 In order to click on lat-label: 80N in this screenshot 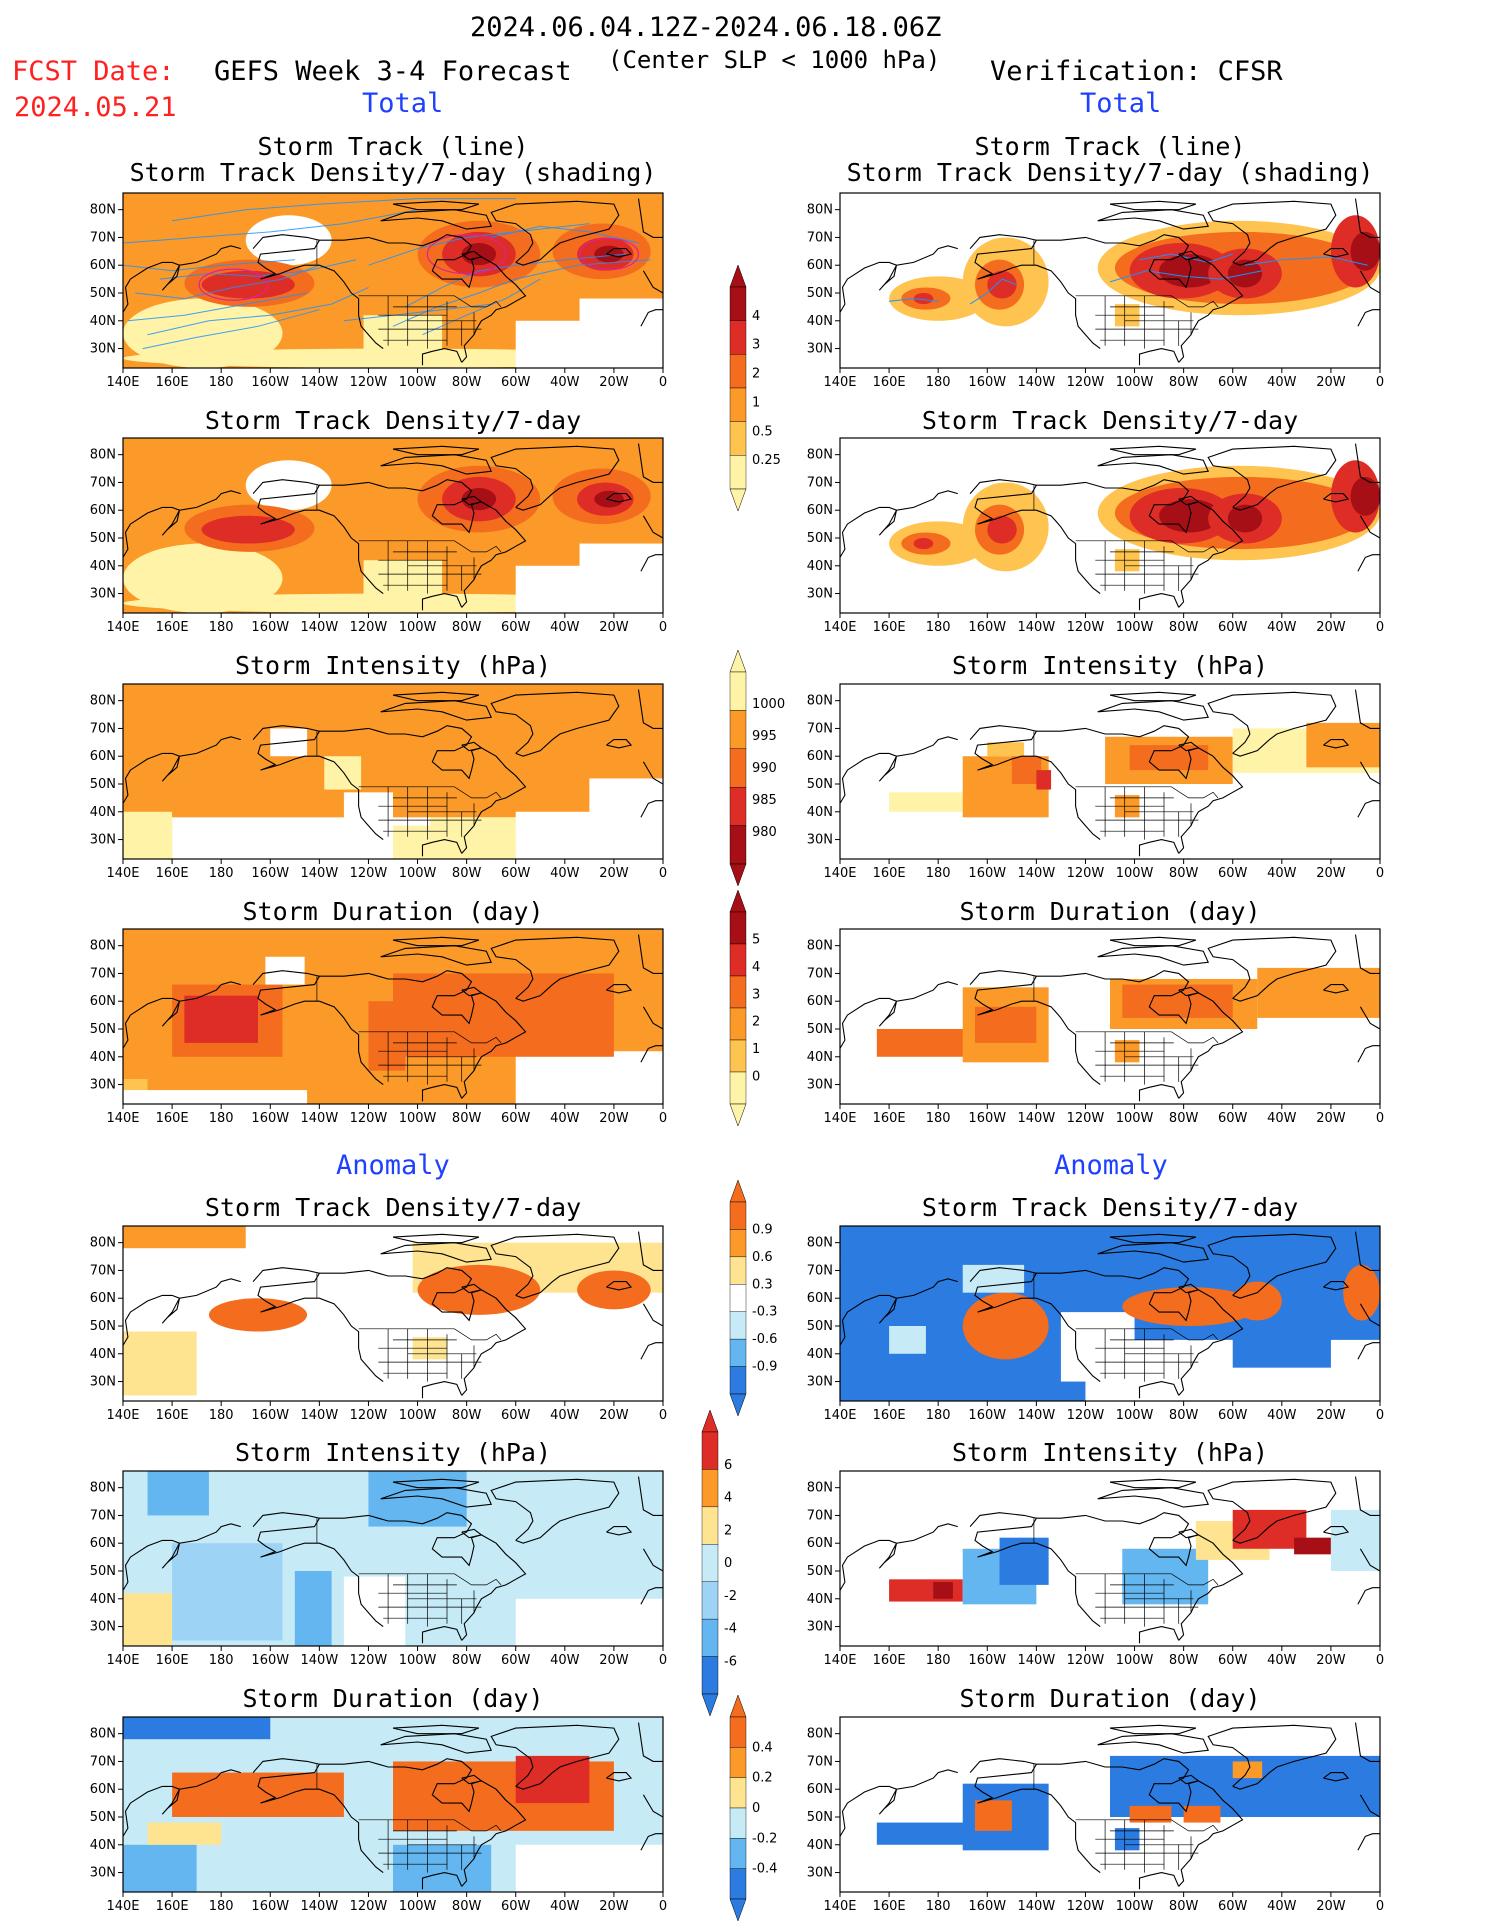, I will do `click(820, 701)`.